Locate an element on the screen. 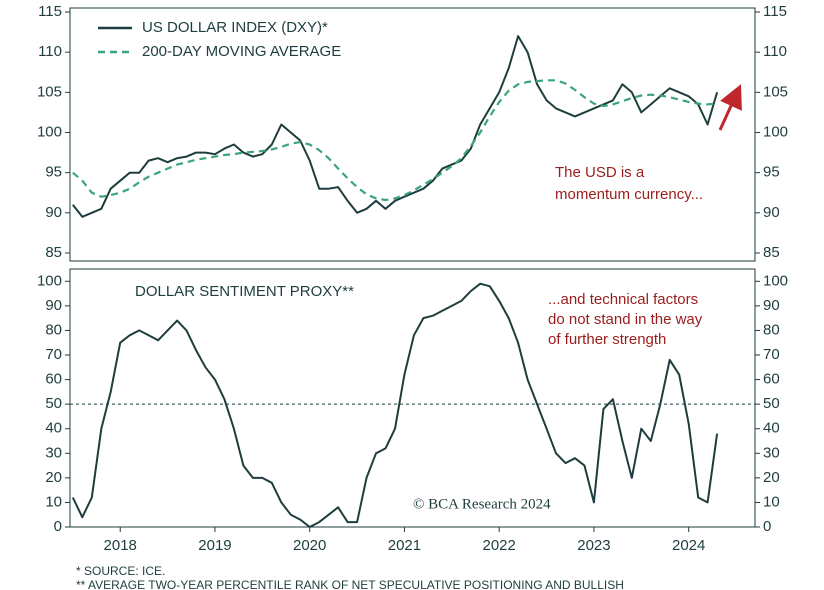  footnote: * SOURCE: ICE. is located at coordinates (120, 571).